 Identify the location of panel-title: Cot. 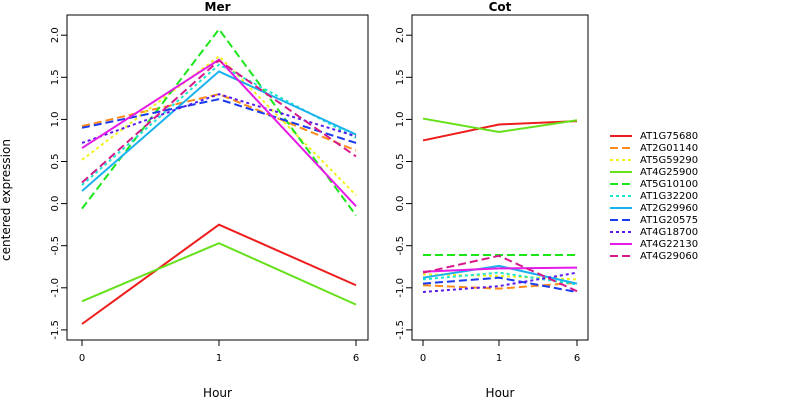
(500, 7).